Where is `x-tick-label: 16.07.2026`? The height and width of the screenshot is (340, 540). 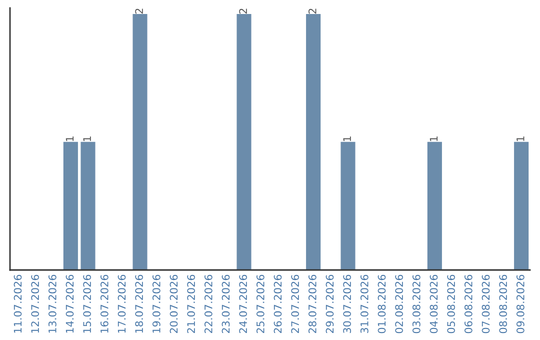
x-tick-label: 16.07.2026 is located at coordinates (104, 303).